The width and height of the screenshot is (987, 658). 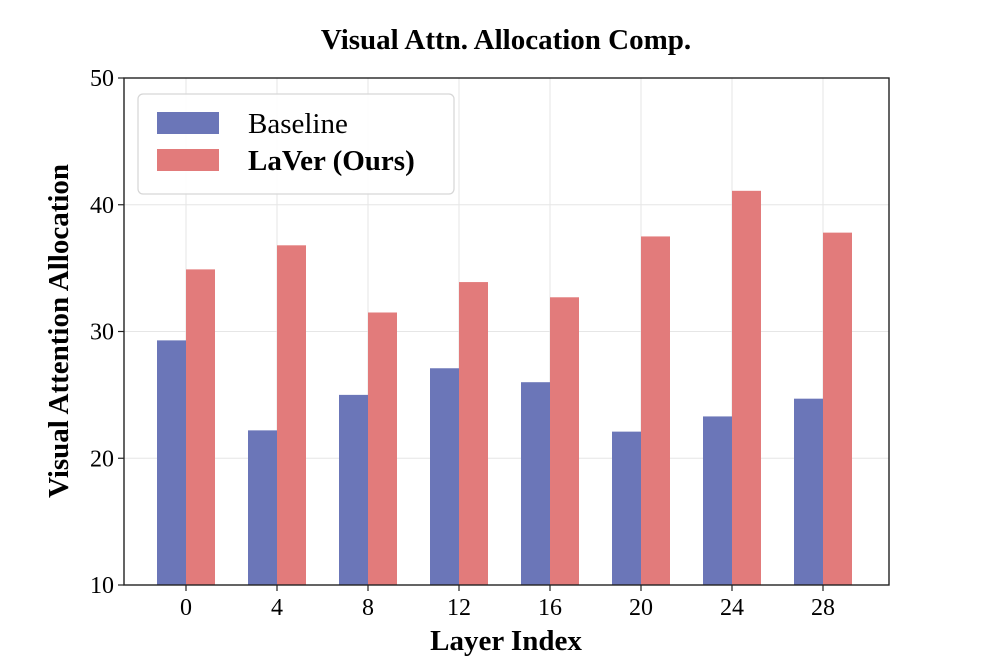 I want to click on y-tick-label: 30, so click(x=102, y=333).